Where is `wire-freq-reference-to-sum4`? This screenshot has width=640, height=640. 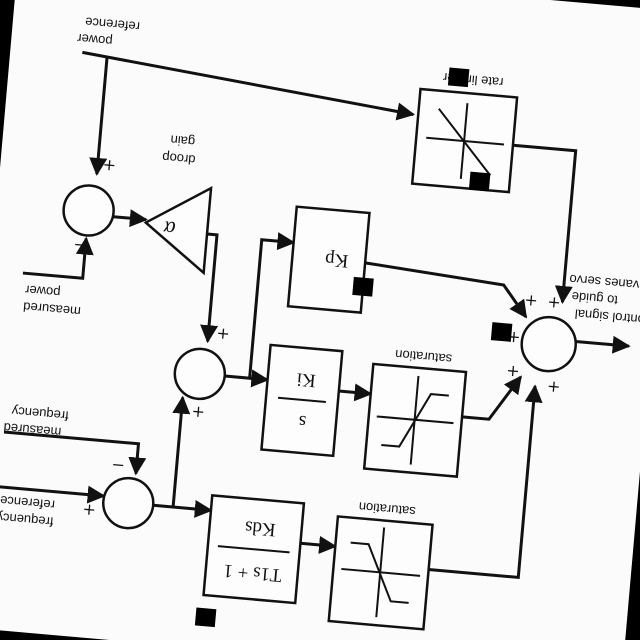
wire-freq-reference-to-sum4 is located at coordinates (53, 494).